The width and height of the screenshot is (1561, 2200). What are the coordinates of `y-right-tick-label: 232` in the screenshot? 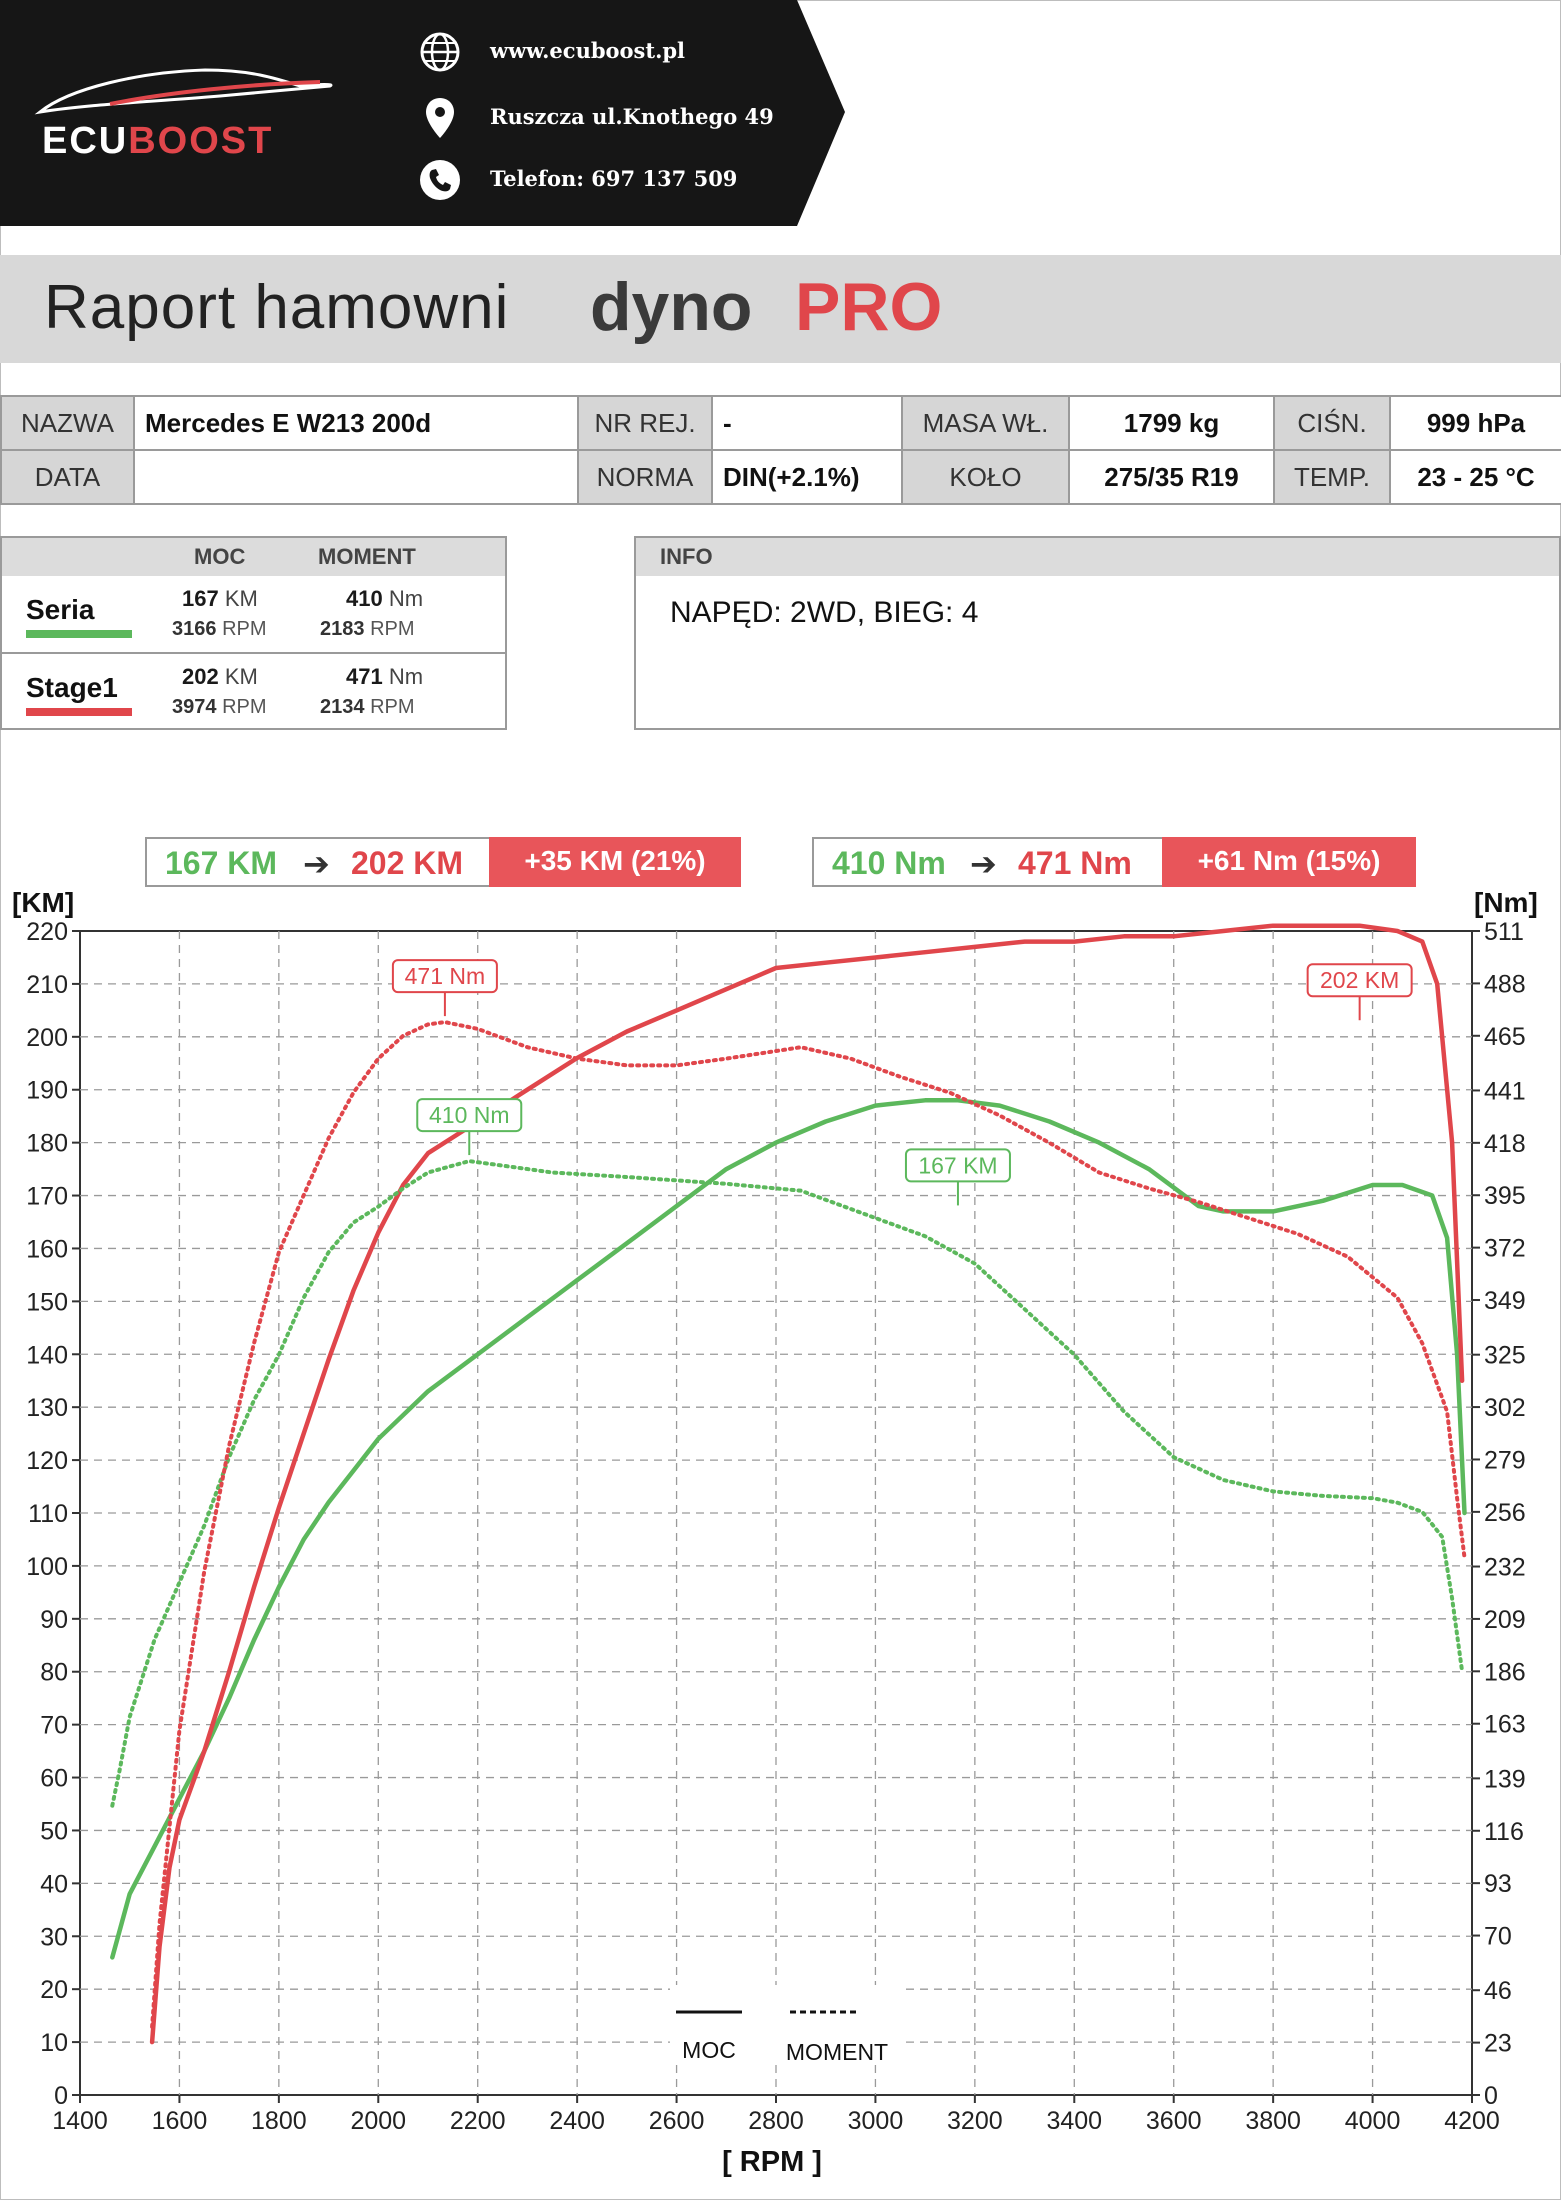 It's located at (1505, 1568).